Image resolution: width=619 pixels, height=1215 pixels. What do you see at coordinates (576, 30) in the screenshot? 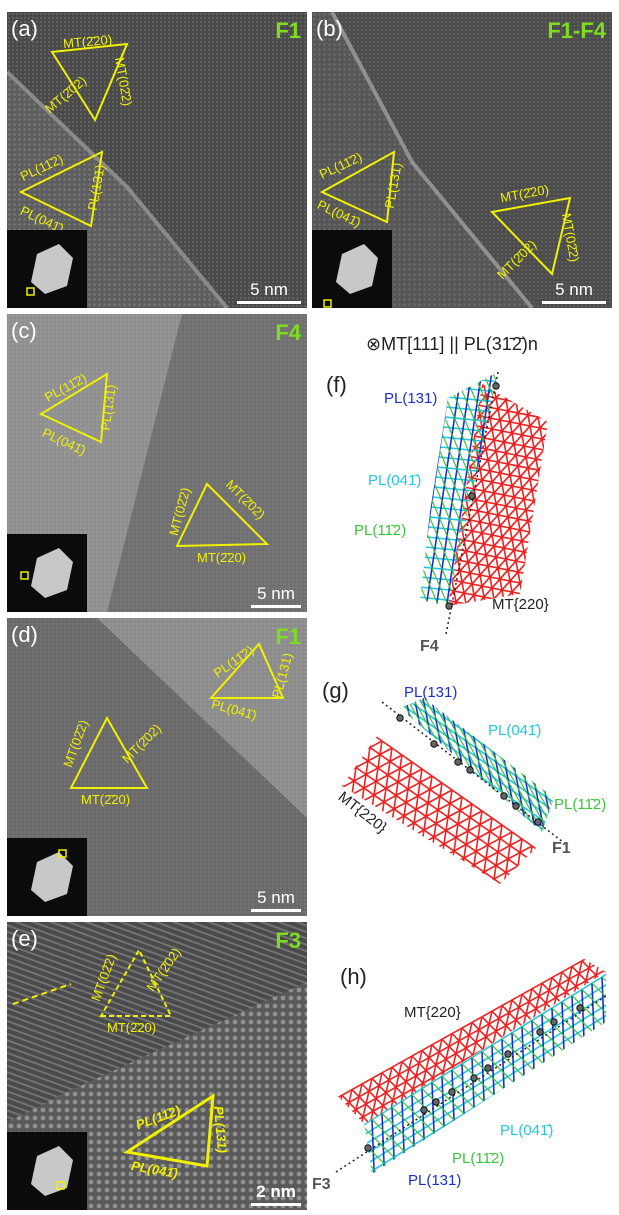
I see `facet-label: F1-F4` at bounding box center [576, 30].